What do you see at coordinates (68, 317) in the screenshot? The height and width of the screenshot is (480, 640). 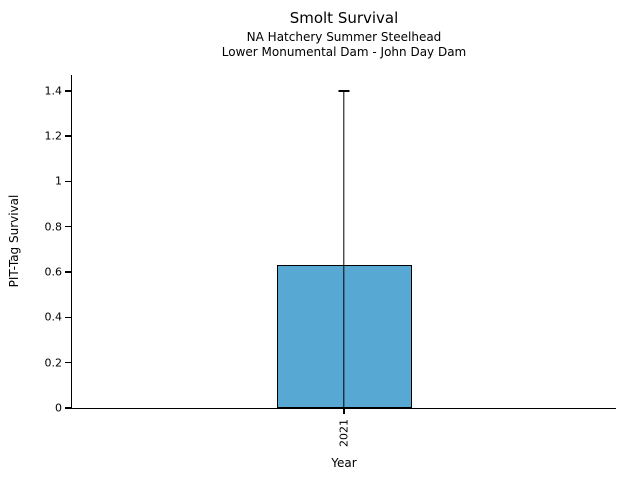 I see `y-tick-0.4` at bounding box center [68, 317].